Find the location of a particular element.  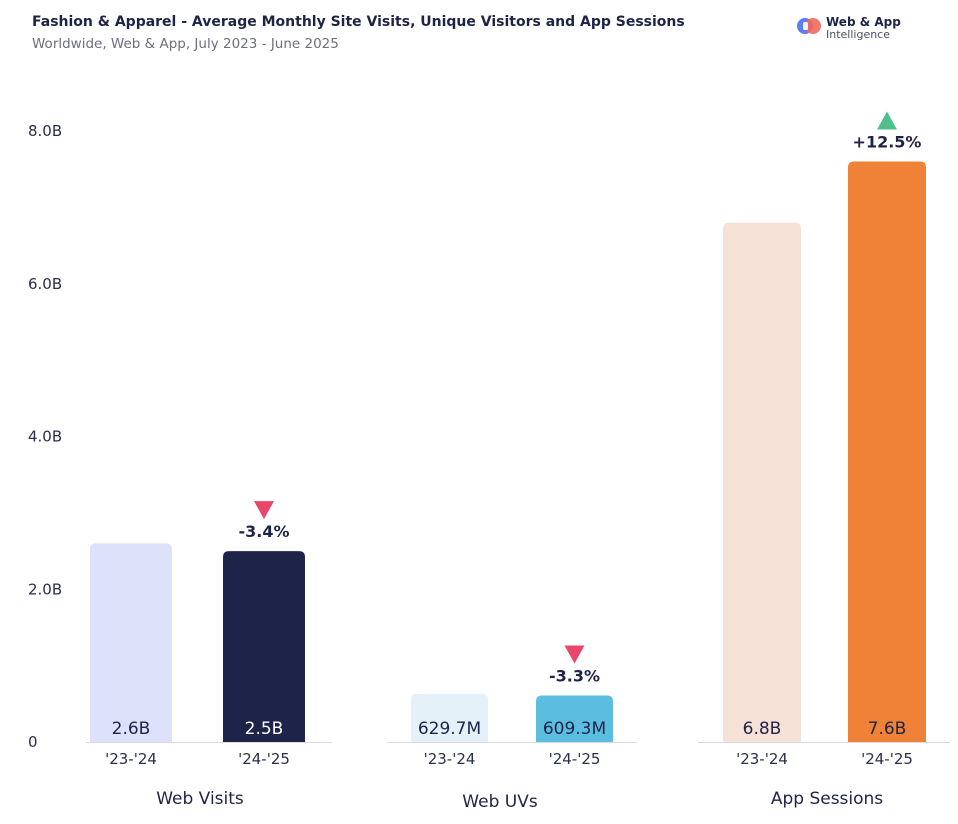

bar-value-label: 629.7M is located at coordinates (449, 729).